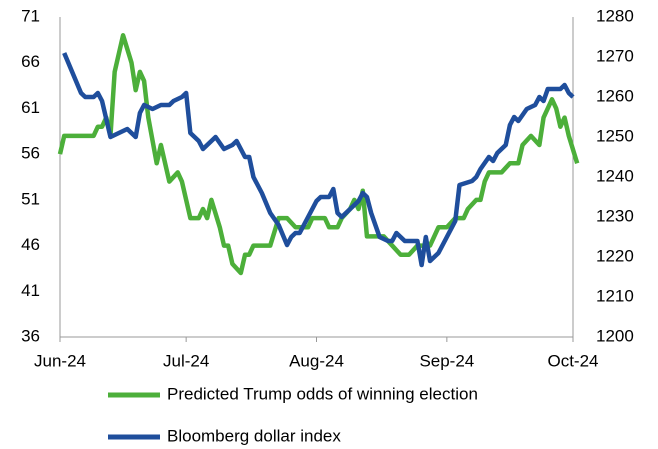  What do you see at coordinates (316, 360) in the screenshot?
I see `x-tick-label: Aug-24` at bounding box center [316, 360].